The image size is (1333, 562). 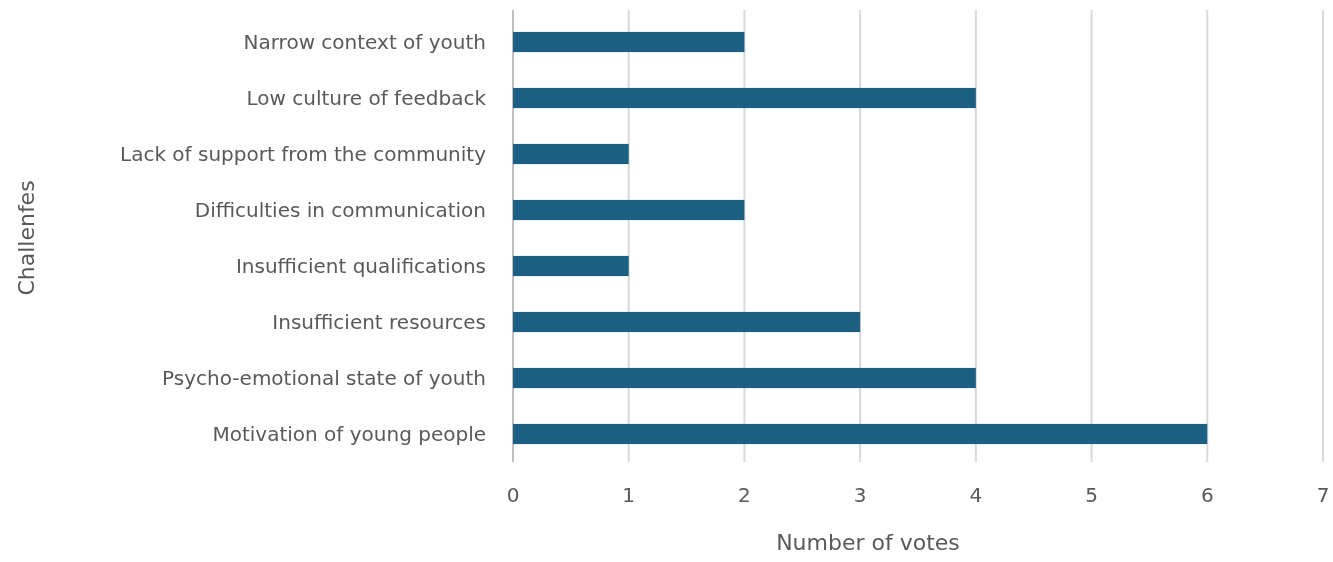 I want to click on x-tick-label: 1, so click(x=629, y=495).